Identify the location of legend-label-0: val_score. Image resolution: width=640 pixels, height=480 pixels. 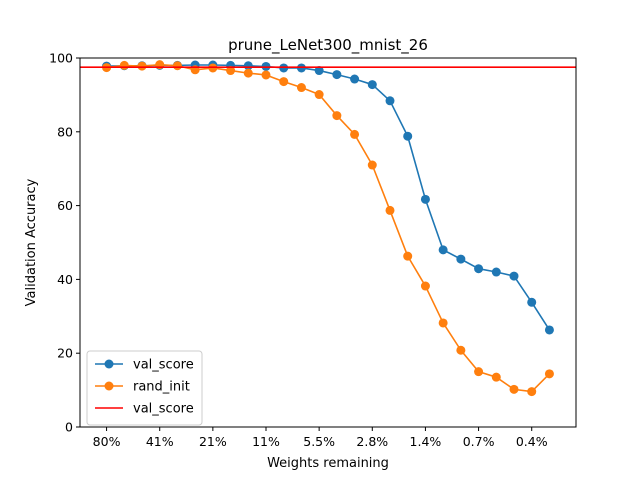
(163, 365).